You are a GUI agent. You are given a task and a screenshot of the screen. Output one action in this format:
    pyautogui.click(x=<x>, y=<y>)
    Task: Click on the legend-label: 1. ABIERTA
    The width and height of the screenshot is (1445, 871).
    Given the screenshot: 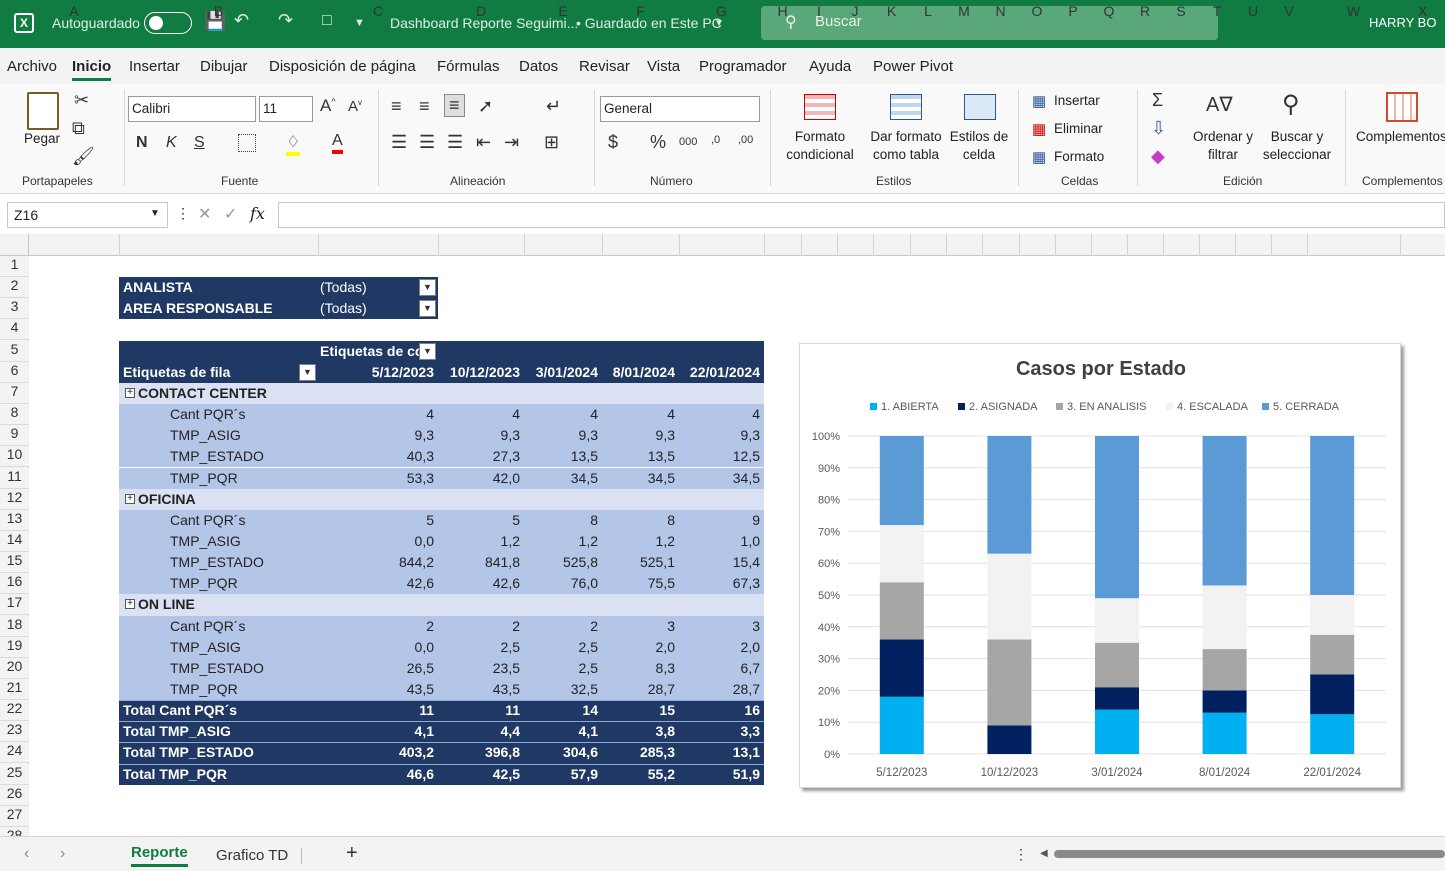 What is the action you would take?
    pyautogui.click(x=910, y=407)
    